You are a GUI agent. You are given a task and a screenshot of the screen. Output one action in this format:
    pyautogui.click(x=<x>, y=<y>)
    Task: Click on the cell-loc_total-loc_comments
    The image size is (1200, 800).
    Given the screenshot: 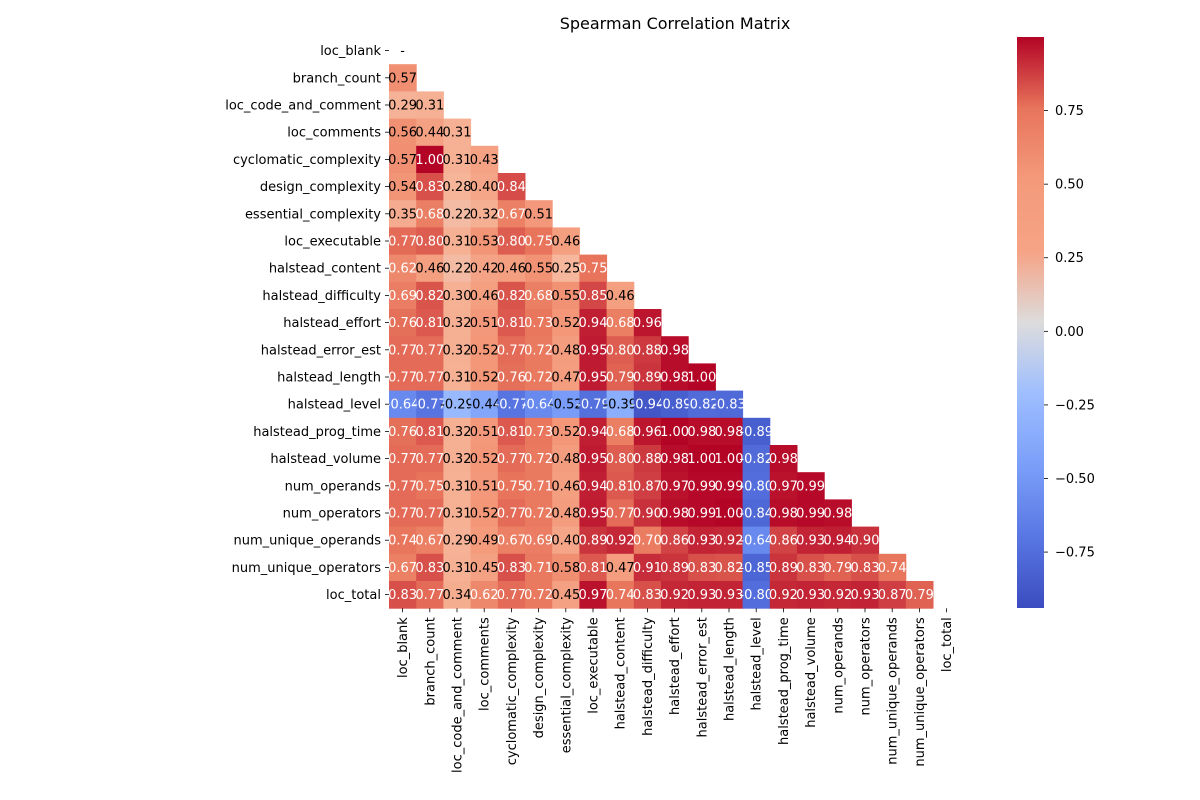 What is the action you would take?
    pyautogui.click(x=484, y=595)
    